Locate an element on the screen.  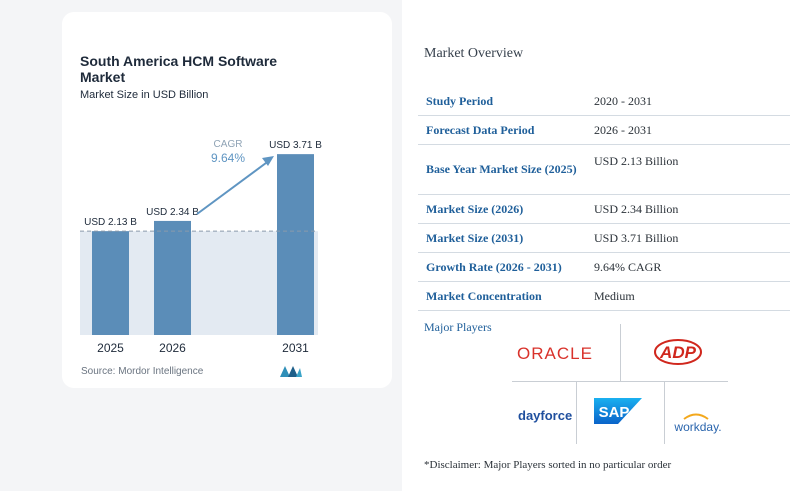
source-note: Source: Mordor Intelligence is located at coordinates (142, 371).